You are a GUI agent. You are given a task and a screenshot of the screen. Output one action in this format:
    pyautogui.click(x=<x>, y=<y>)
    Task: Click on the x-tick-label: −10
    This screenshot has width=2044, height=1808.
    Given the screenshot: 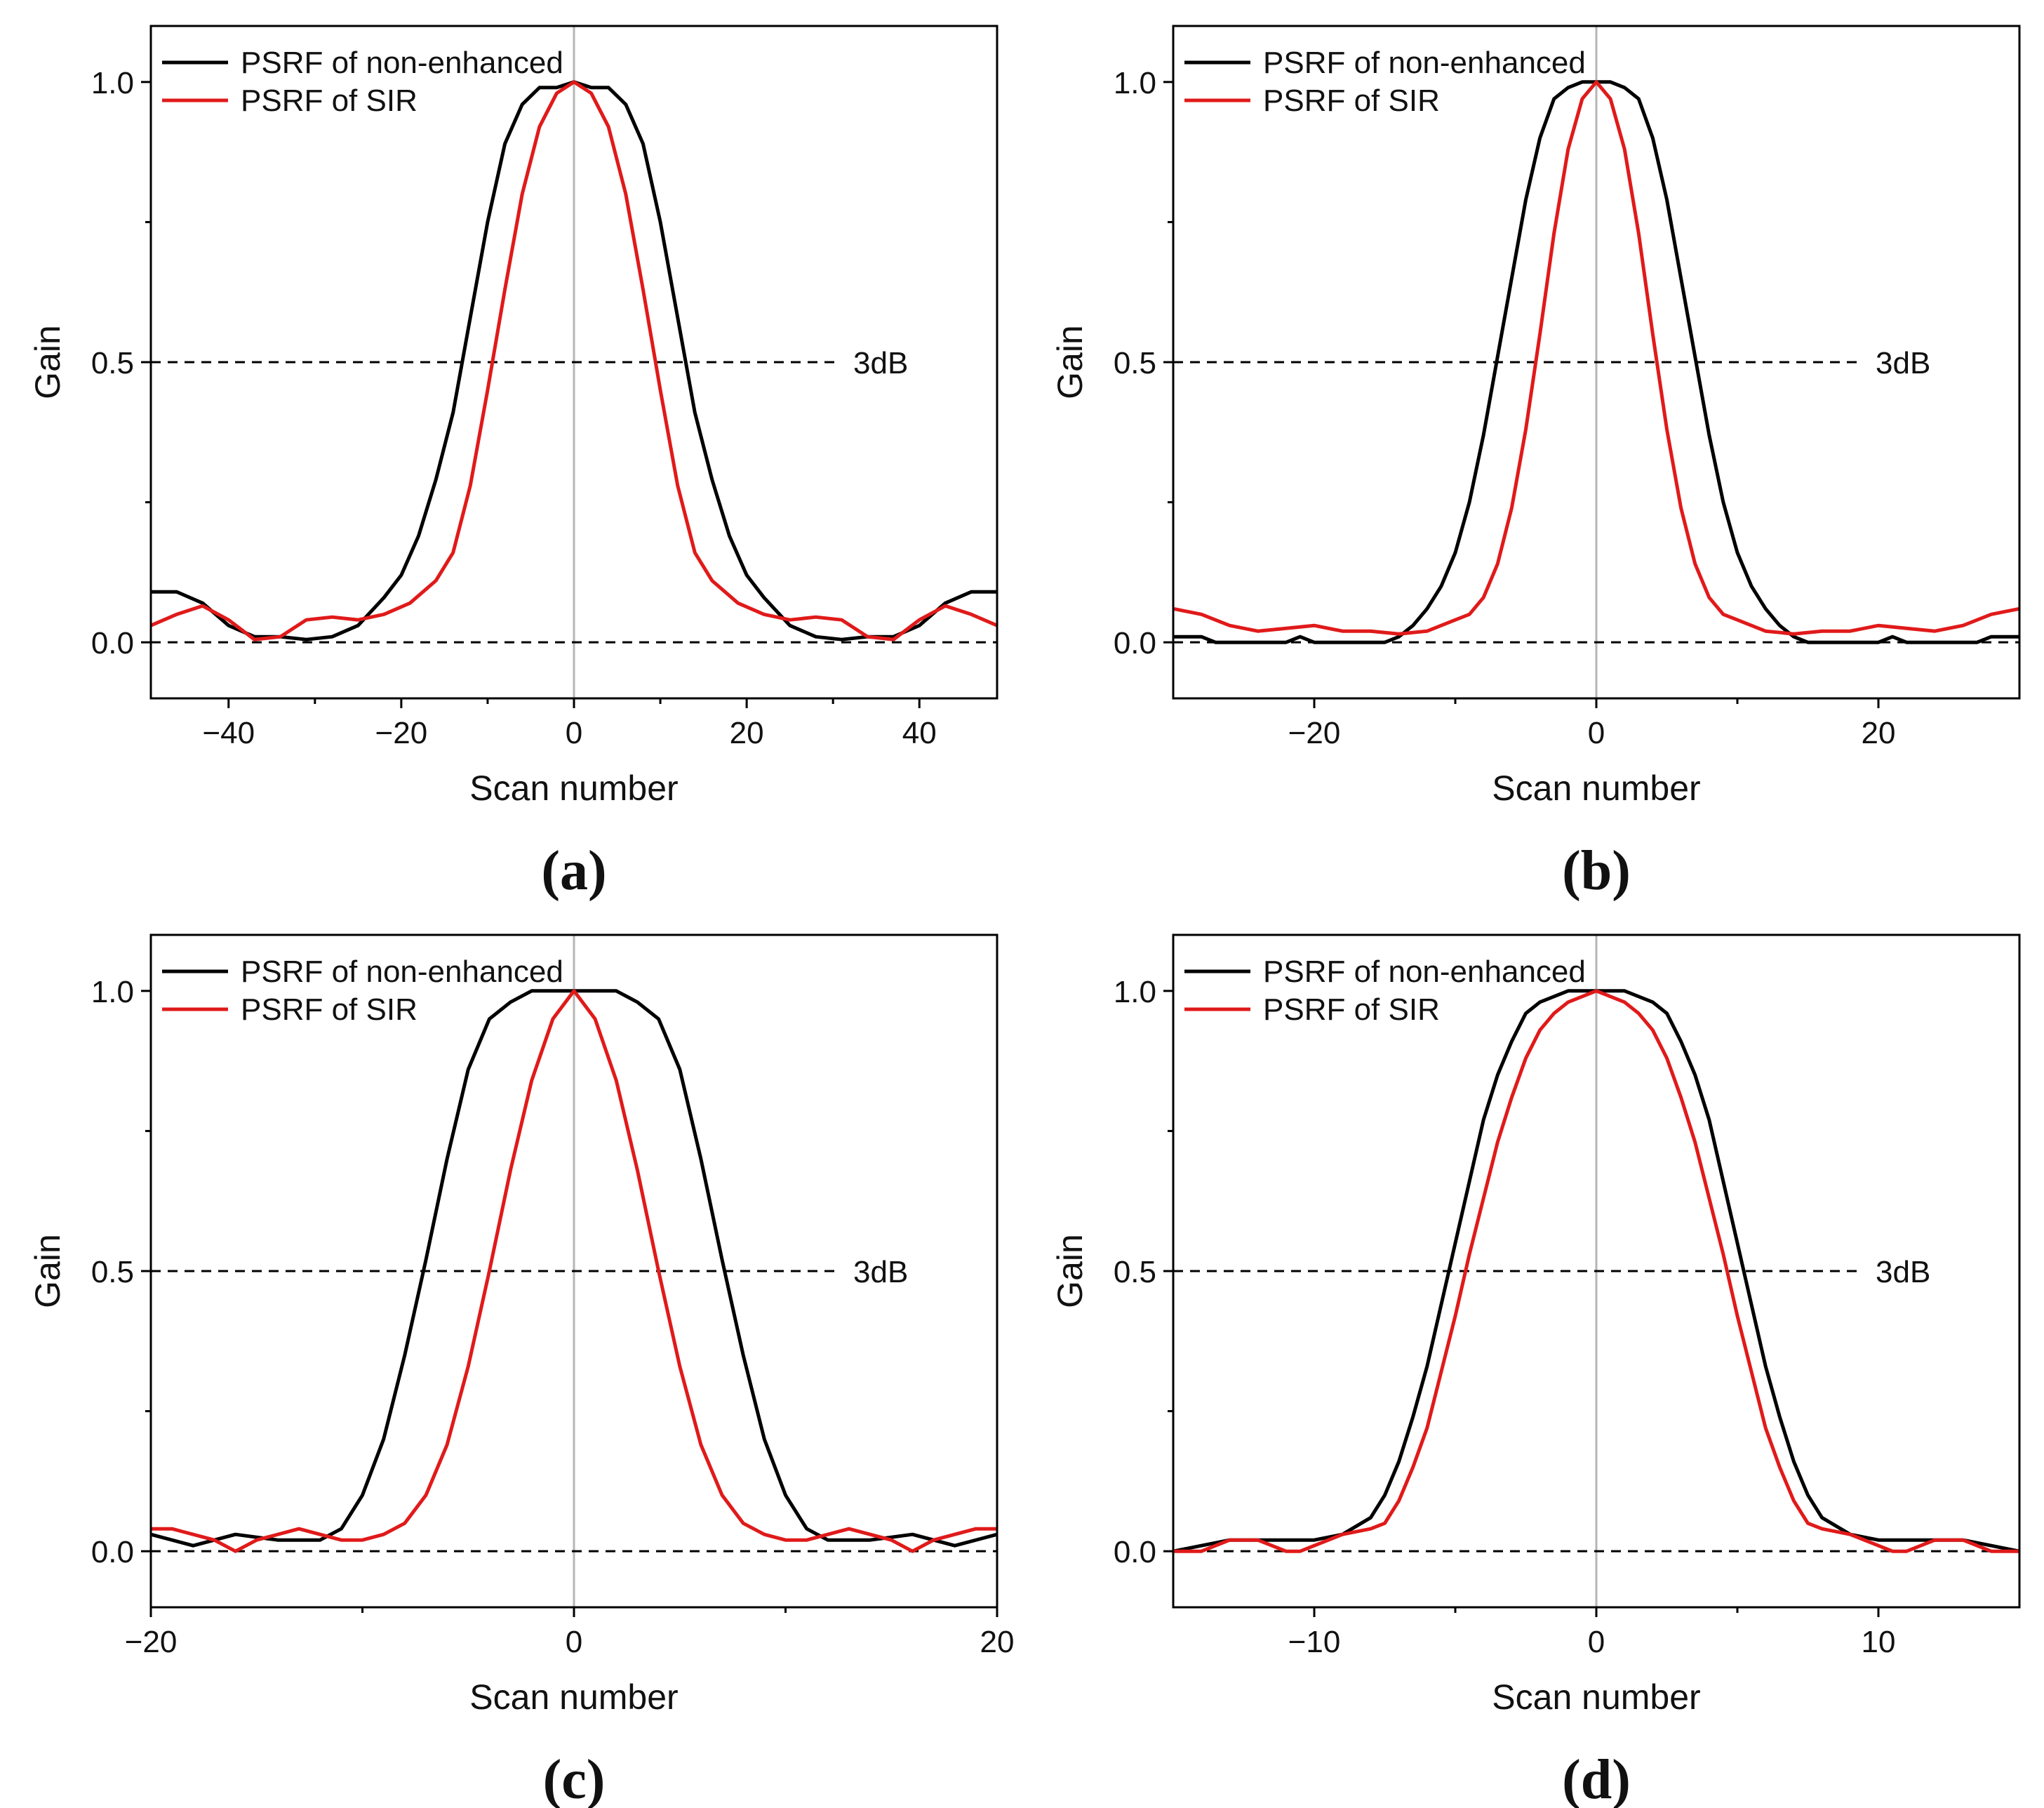 What is the action you would take?
    pyautogui.click(x=1314, y=1642)
    